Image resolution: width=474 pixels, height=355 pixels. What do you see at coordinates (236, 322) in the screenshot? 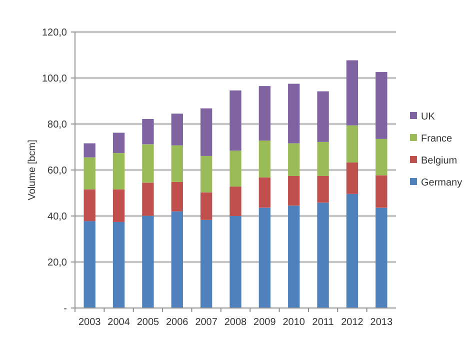
I see `x-tick-label: 2008` at bounding box center [236, 322].